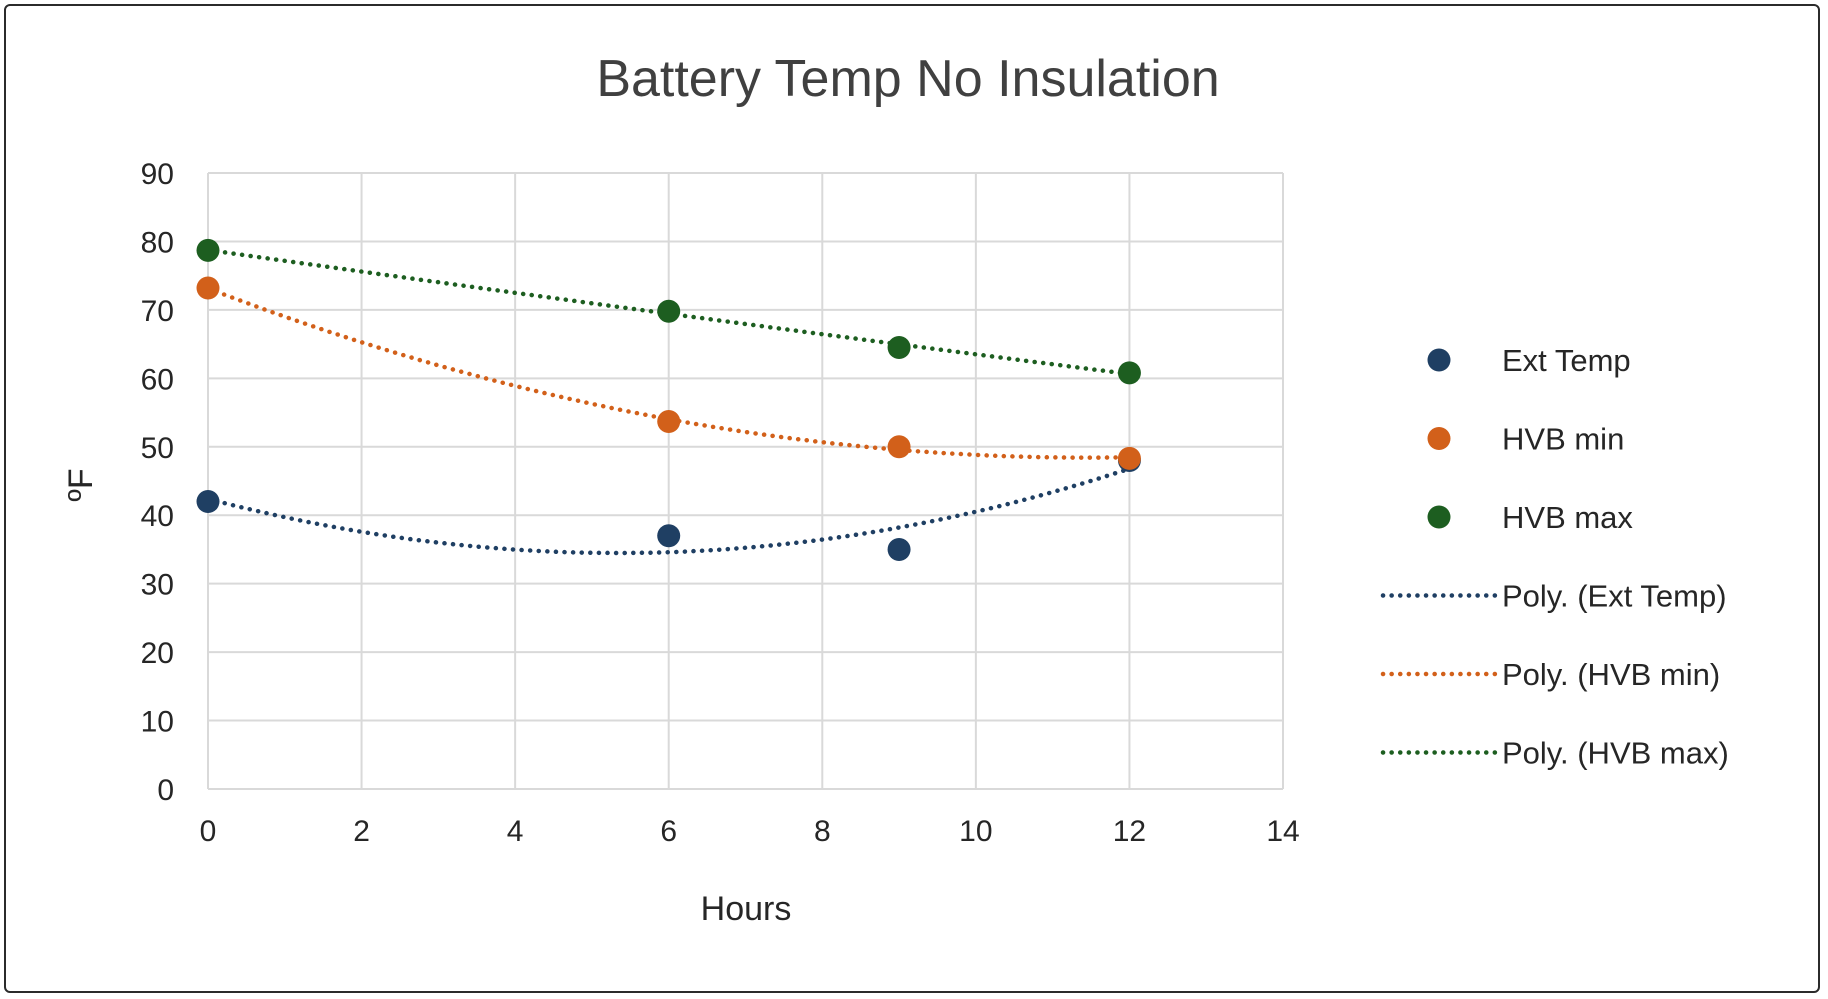  What do you see at coordinates (81, 484) in the screenshot?
I see `y-axis-label: ºF` at bounding box center [81, 484].